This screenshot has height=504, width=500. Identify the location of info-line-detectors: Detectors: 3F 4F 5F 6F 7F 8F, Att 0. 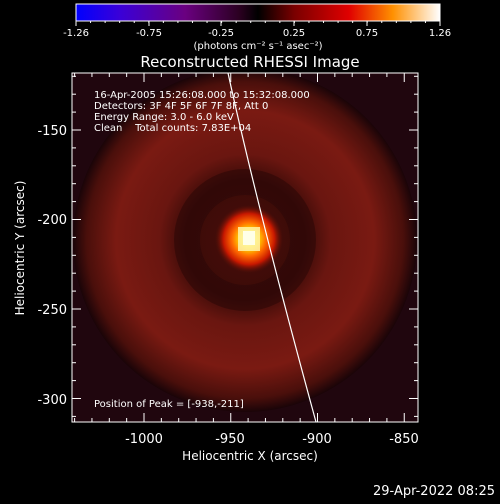
(181, 106).